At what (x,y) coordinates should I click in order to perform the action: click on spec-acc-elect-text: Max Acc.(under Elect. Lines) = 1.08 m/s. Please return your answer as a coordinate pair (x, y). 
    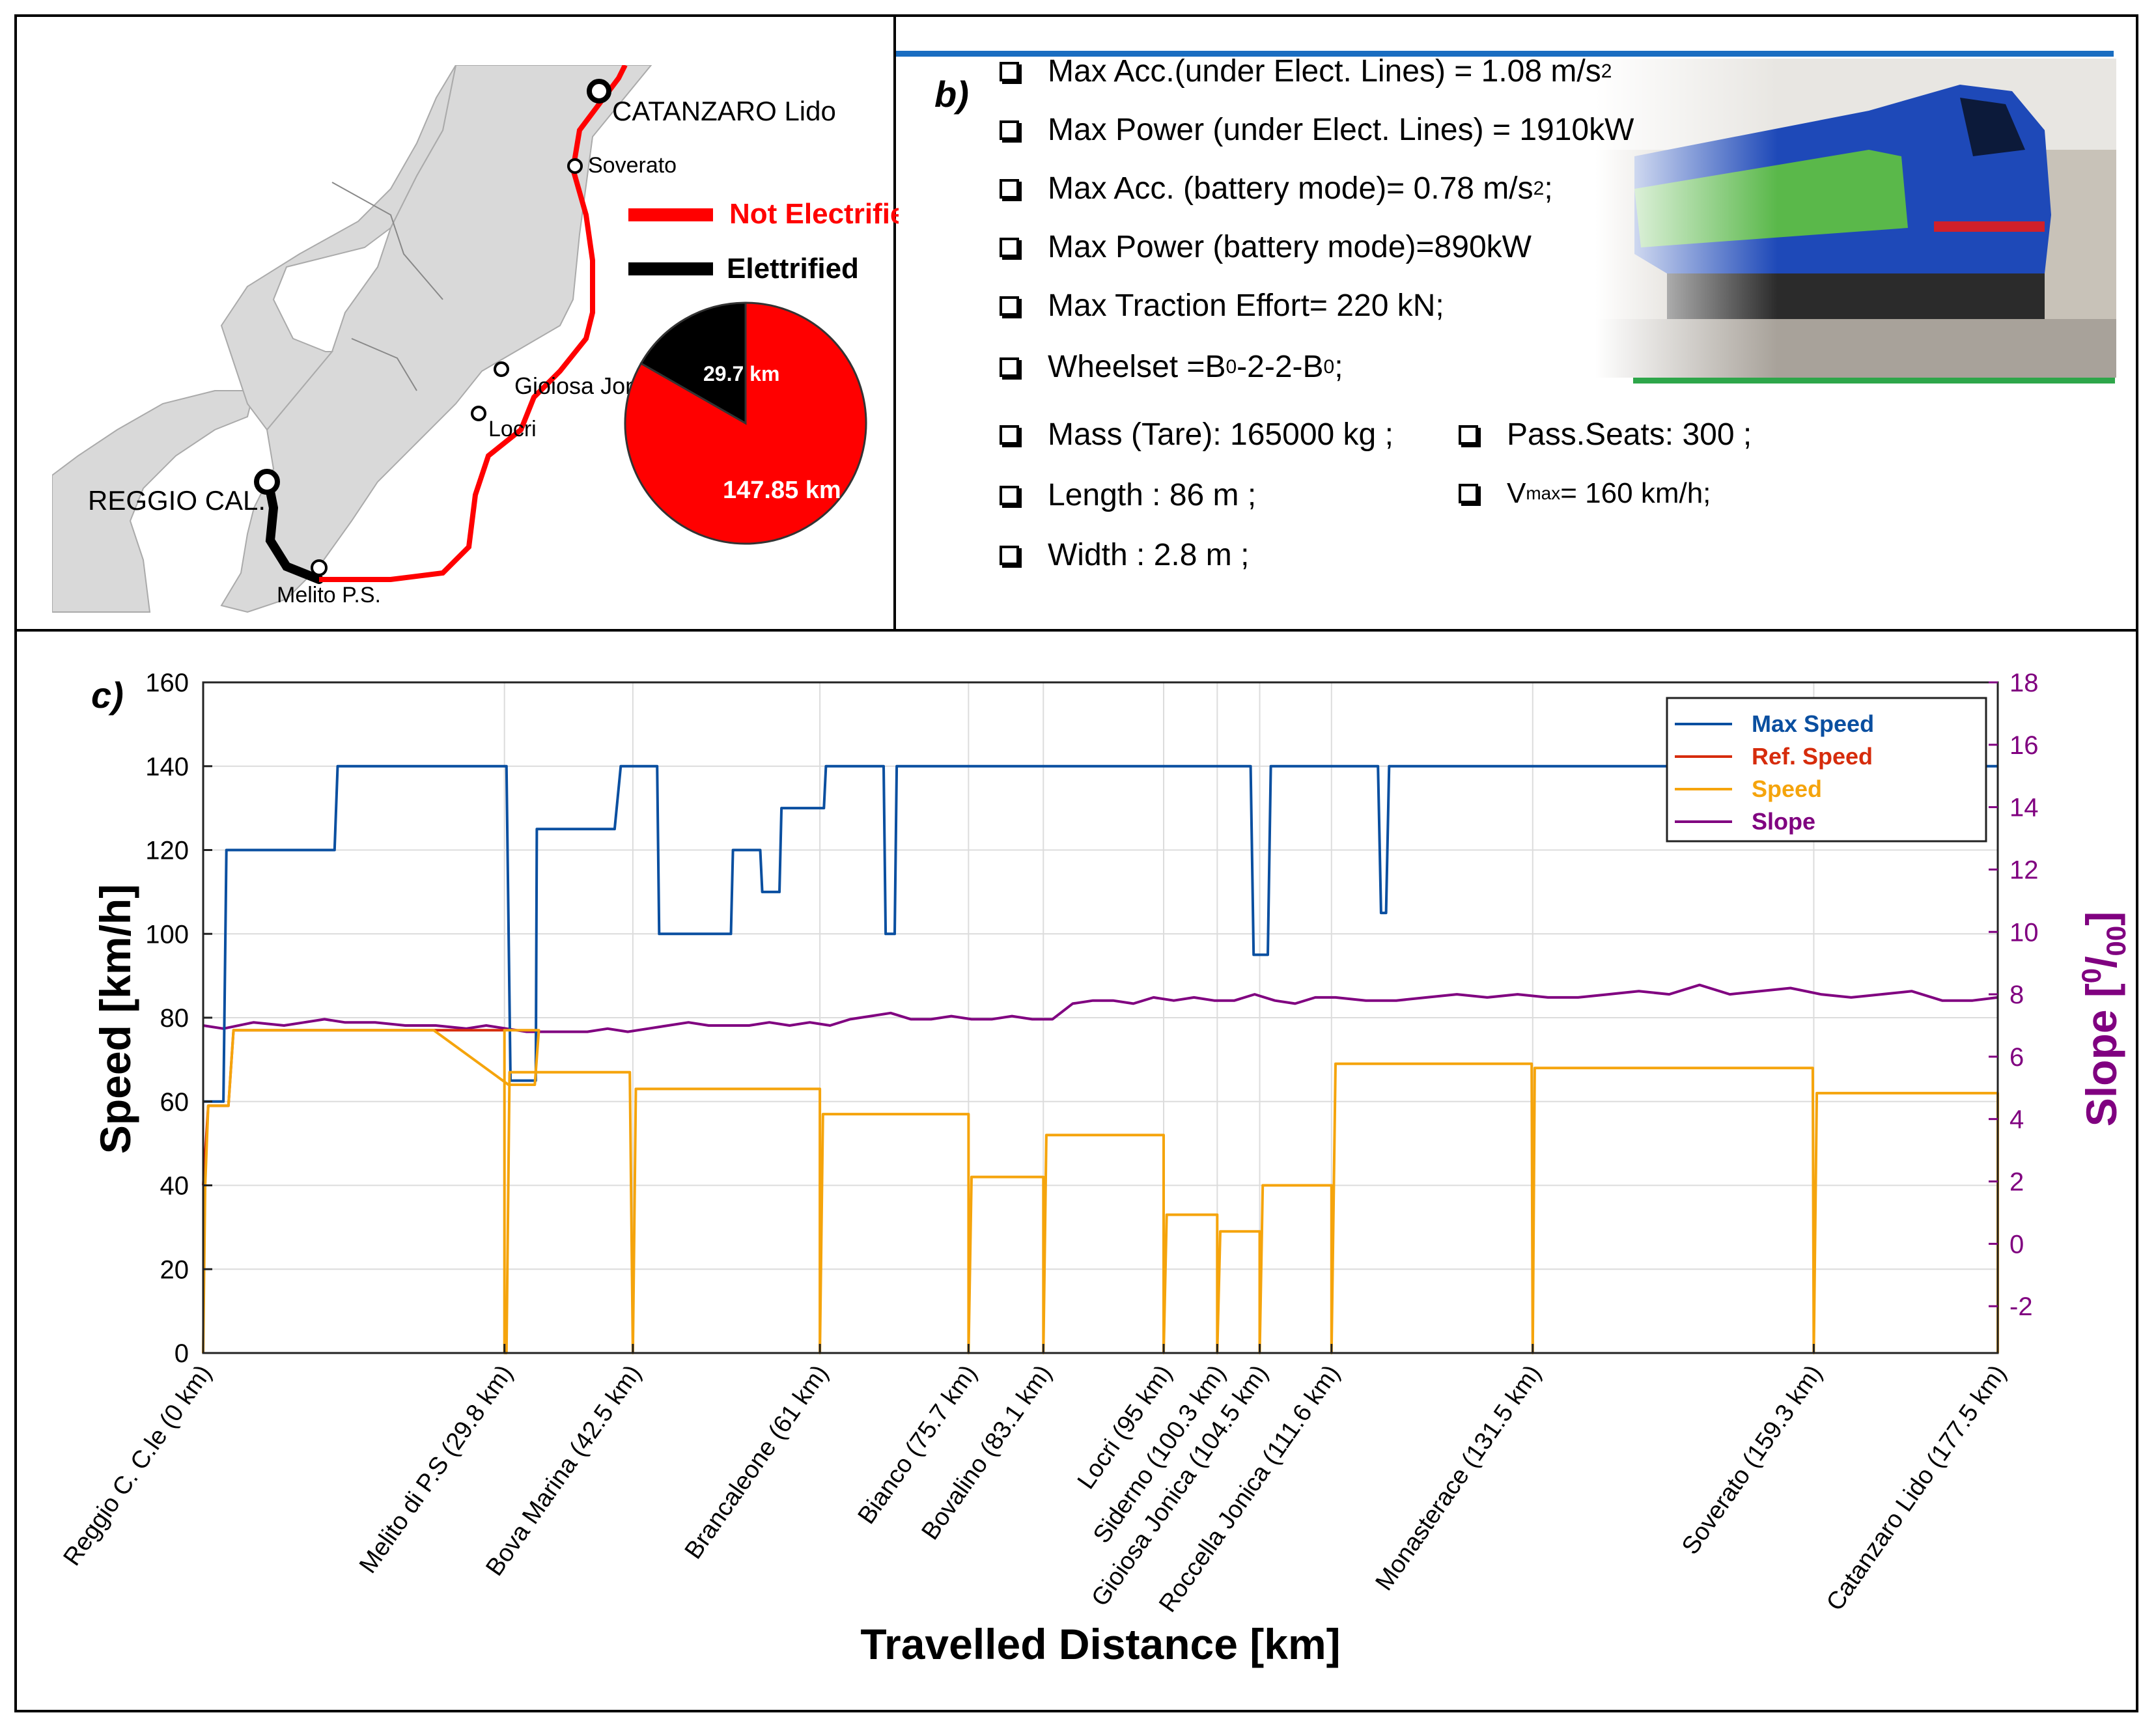
    Looking at the image, I should click on (1325, 71).